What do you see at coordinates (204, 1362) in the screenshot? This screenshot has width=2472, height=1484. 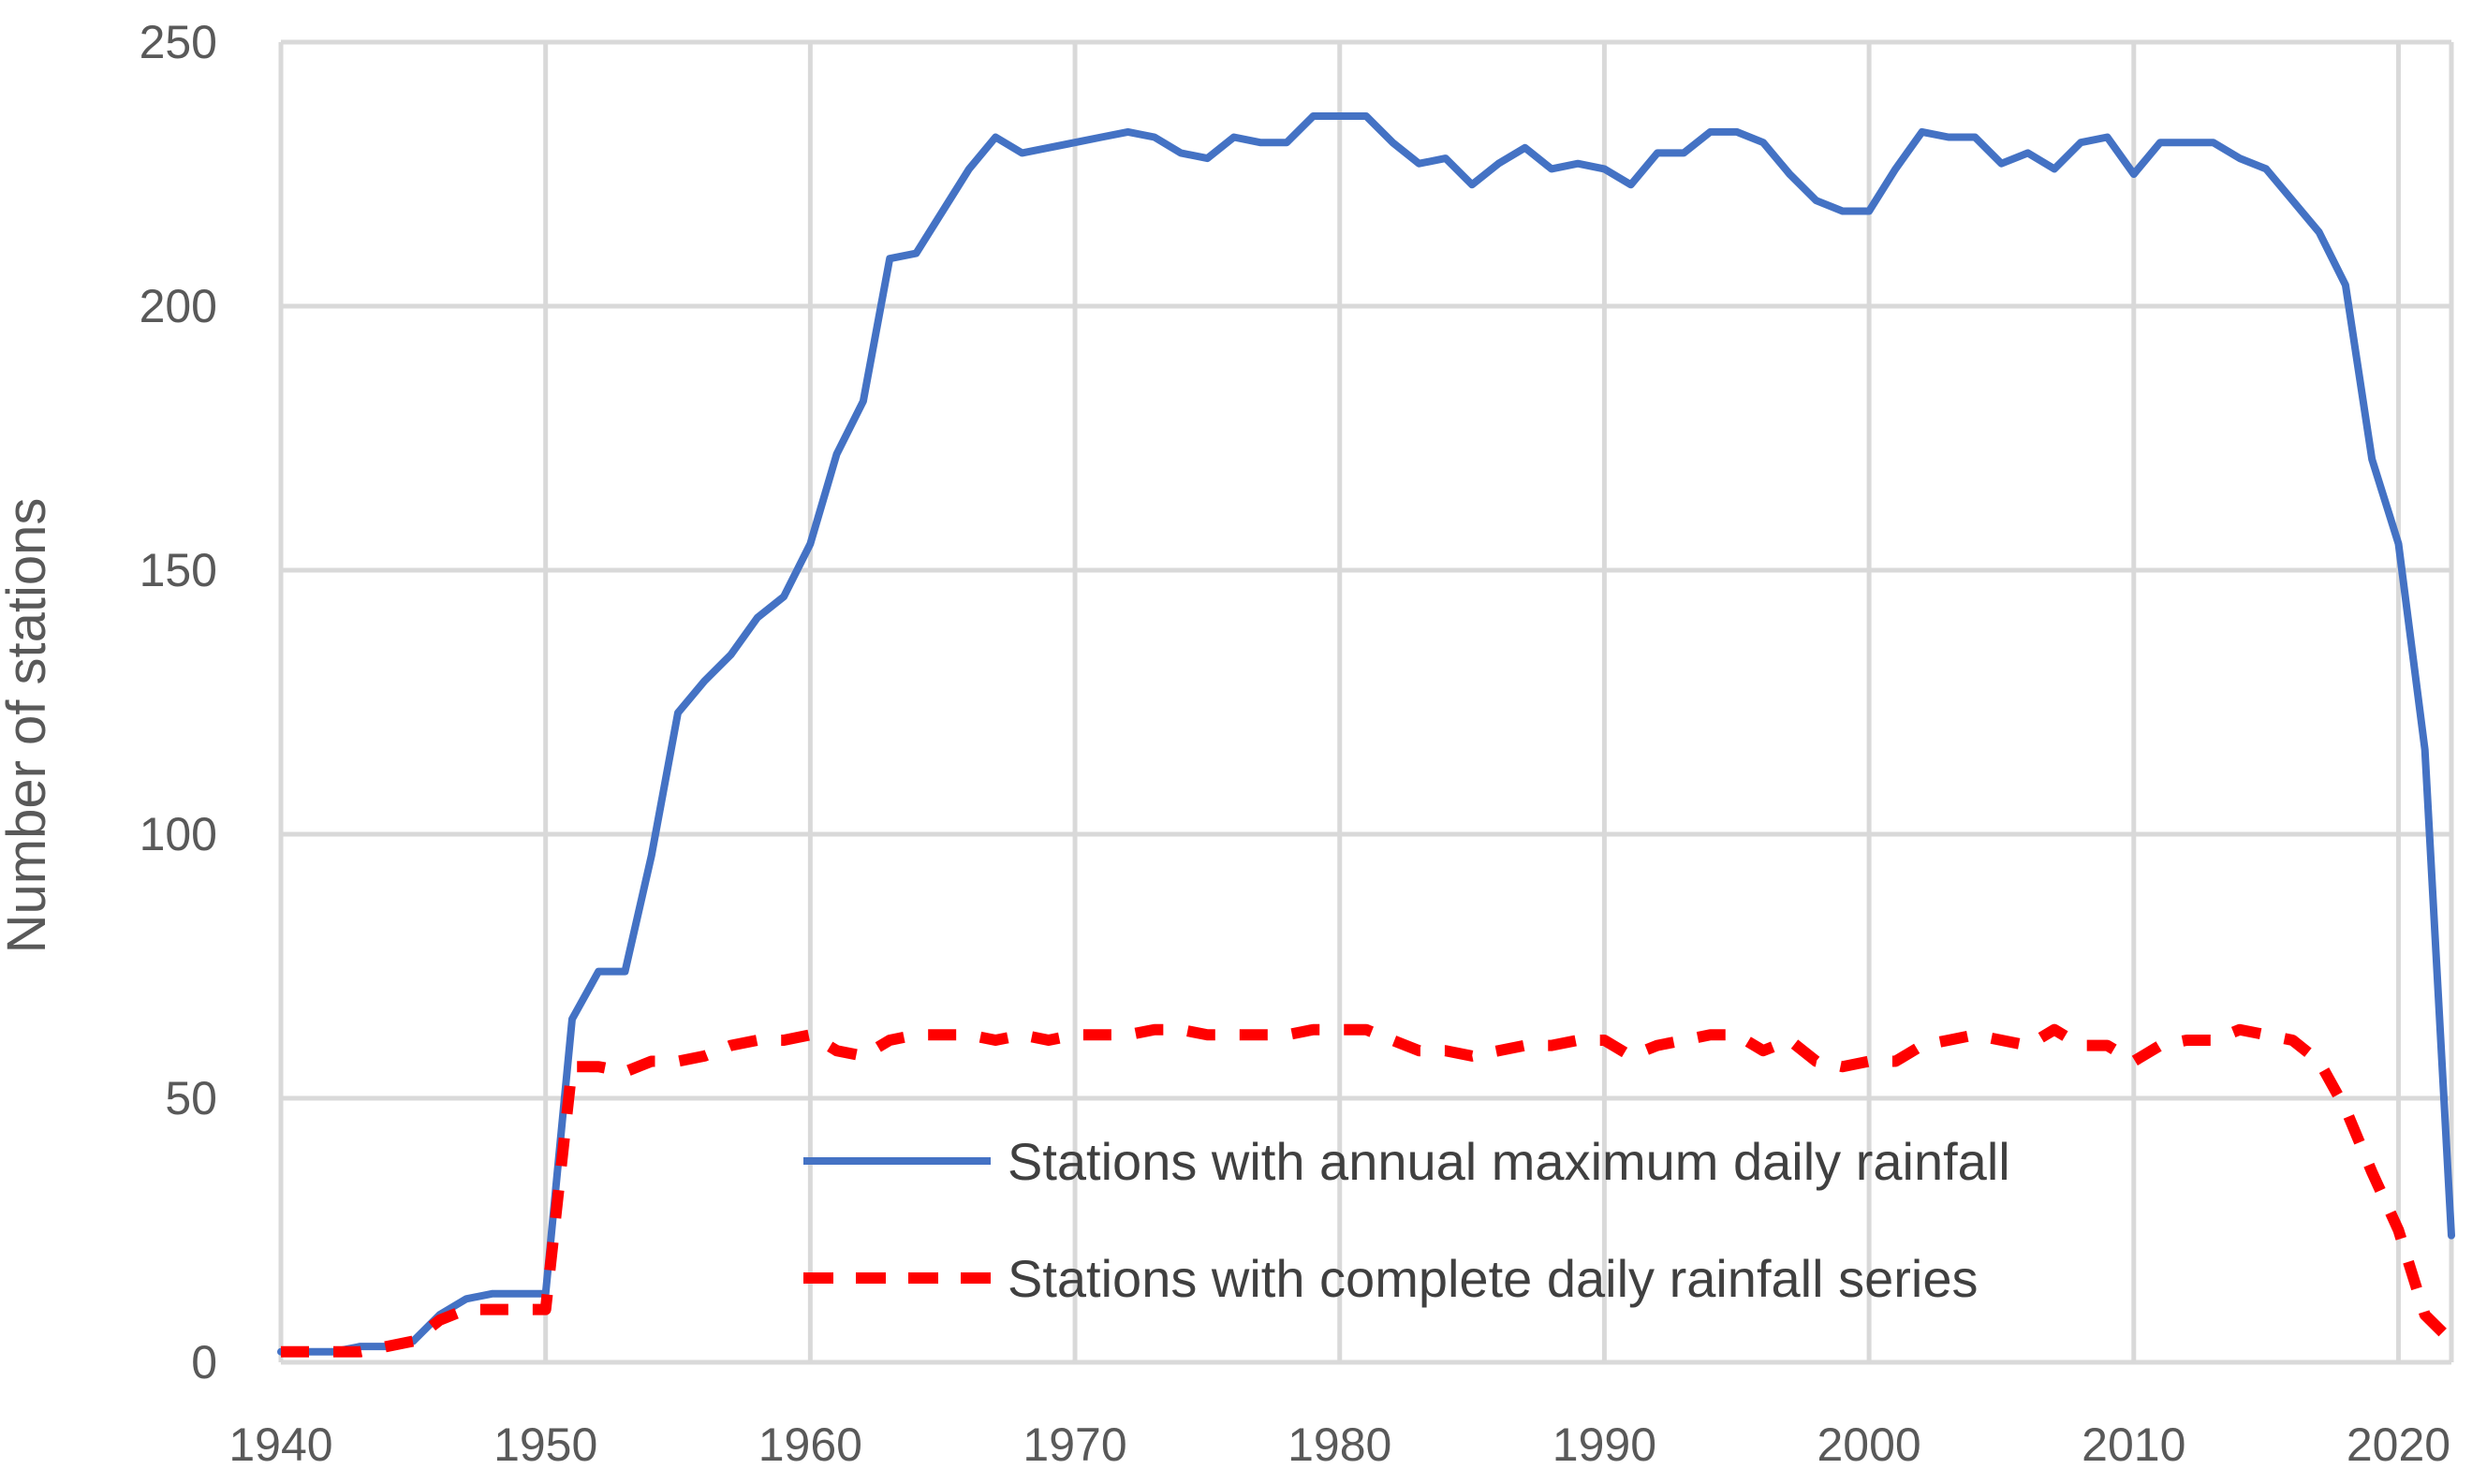 I see `y-tick-label-0: 0` at bounding box center [204, 1362].